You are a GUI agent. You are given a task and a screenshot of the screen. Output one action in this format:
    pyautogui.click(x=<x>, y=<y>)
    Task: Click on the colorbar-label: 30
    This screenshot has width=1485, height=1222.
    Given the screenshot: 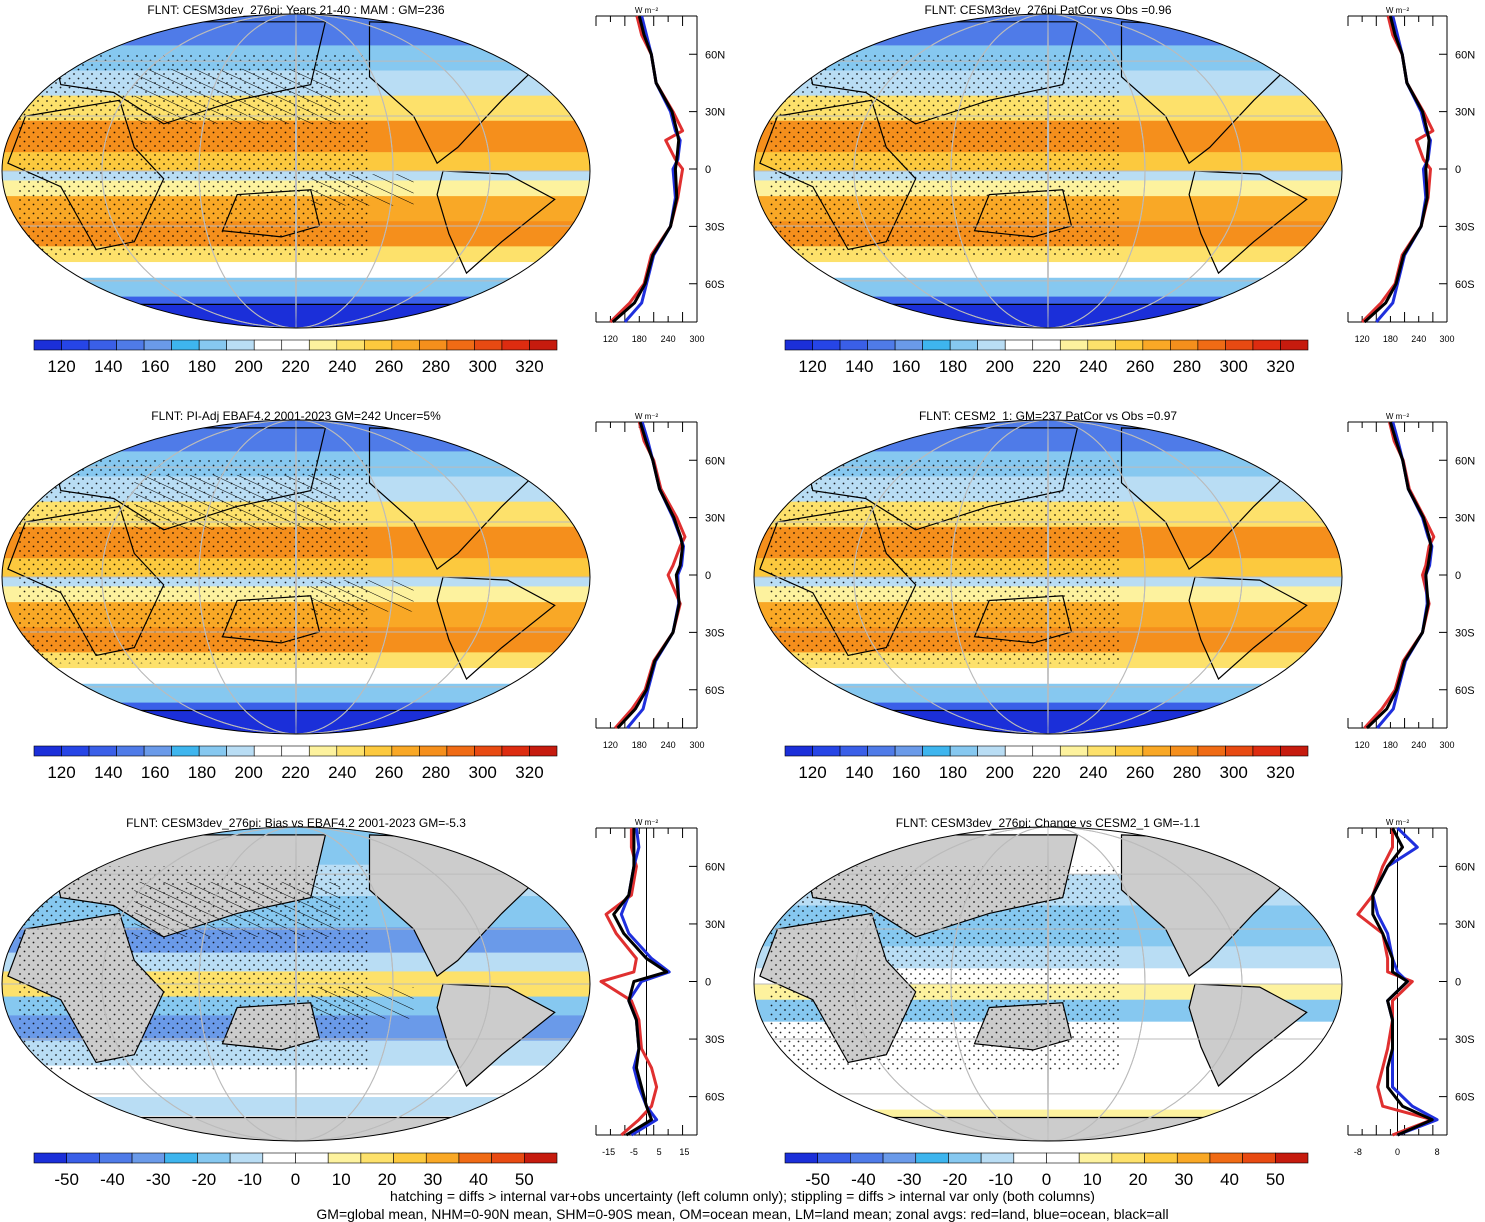 What is the action you would take?
    pyautogui.click(x=1183, y=1179)
    